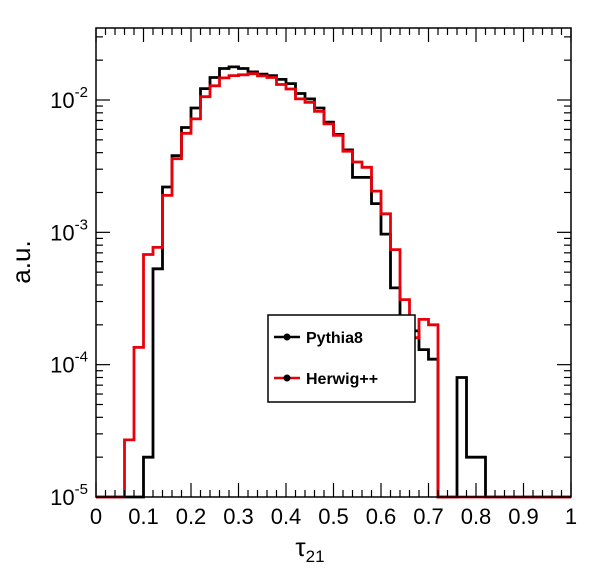  Describe the element at coordinates (342, 379) in the screenshot. I see `legend-label-herwig: Herwig++` at that location.